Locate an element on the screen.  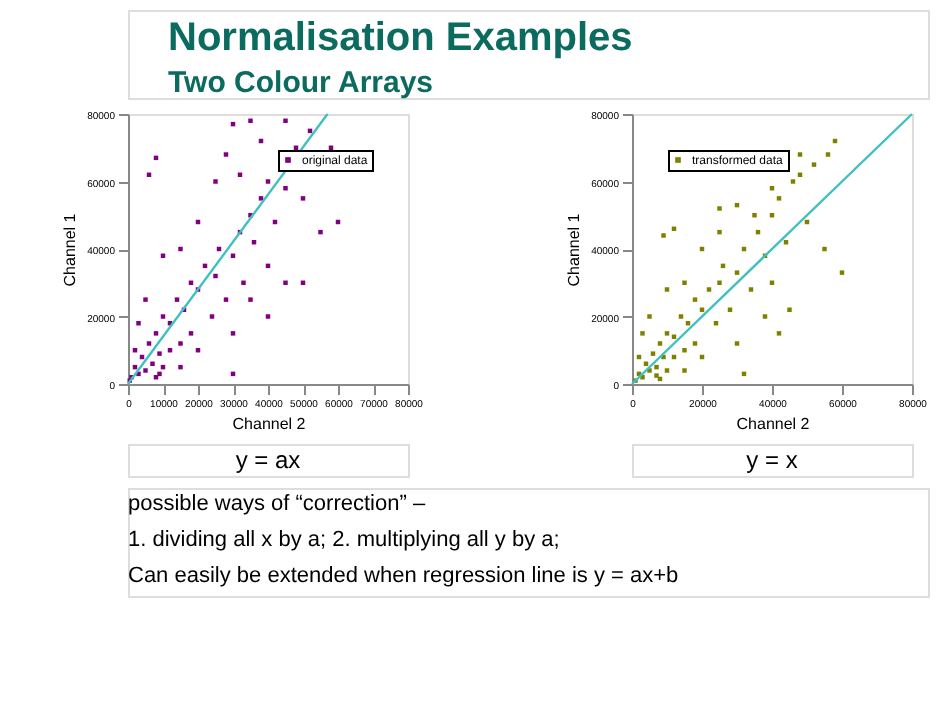
text: y = x is located at coordinates (772, 460).